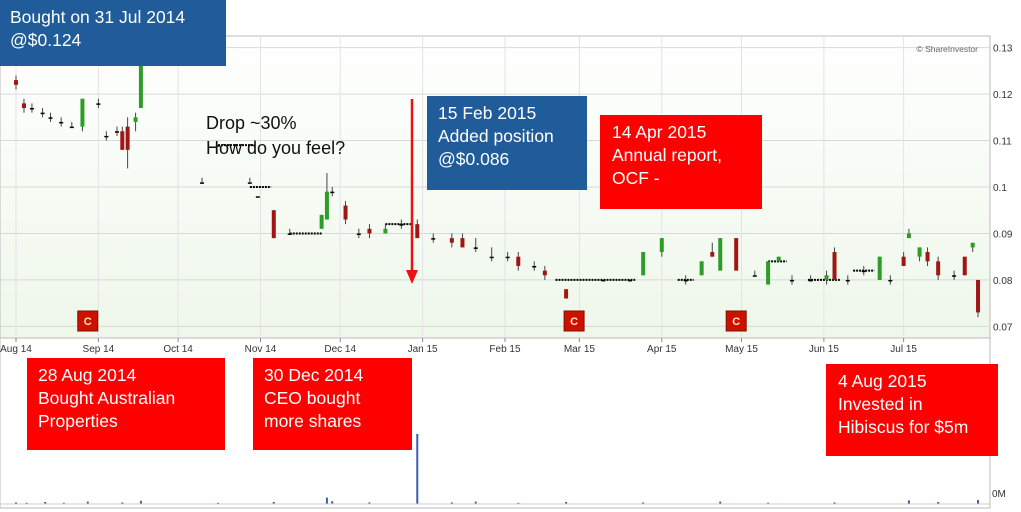  I want to click on x-tick-label: Nov 14, so click(261, 349).